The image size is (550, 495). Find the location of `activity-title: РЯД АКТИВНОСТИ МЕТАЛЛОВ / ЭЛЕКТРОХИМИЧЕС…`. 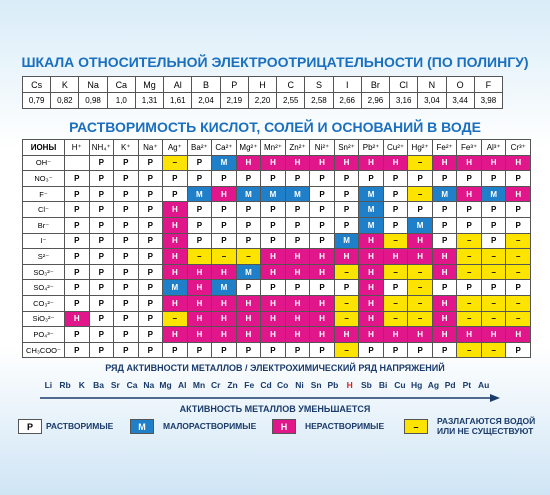

activity-title: РЯД АКТИВНОСТИ МЕТАЛЛОВ / ЭЛЕКТРОХИМИЧЕС… is located at coordinates (275, 368).